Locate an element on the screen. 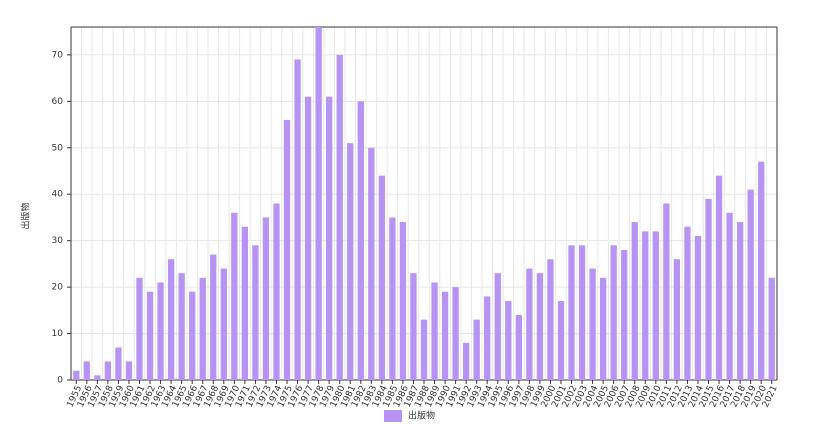 This screenshot has height=424, width=838. y-tick-label: 40 is located at coordinates (58, 195).